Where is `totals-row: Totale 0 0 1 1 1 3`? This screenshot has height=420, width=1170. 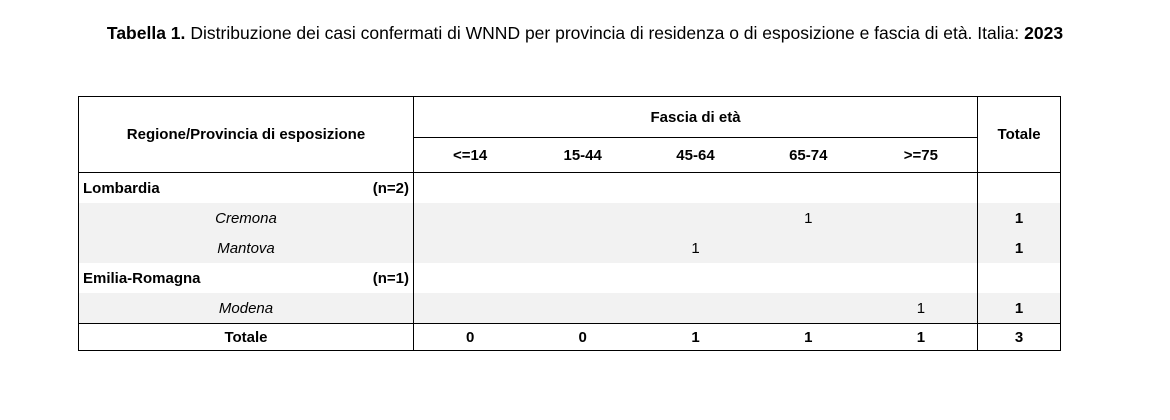 totals-row: Totale 0 0 1 1 1 3 is located at coordinates (569, 337).